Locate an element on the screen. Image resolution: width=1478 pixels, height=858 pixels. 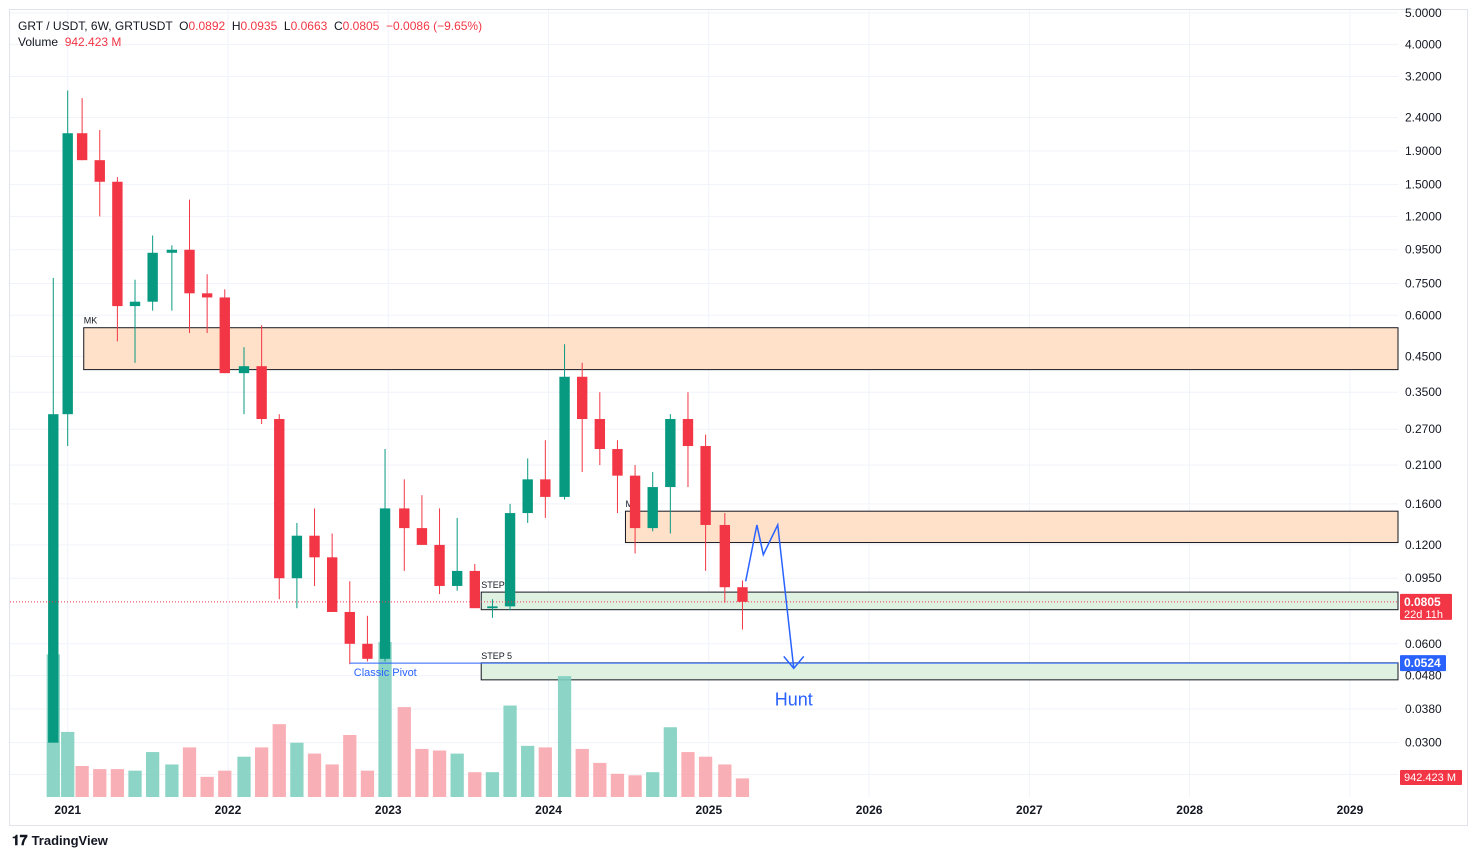
y-tick-label: 0.7500 is located at coordinates (1423, 283).